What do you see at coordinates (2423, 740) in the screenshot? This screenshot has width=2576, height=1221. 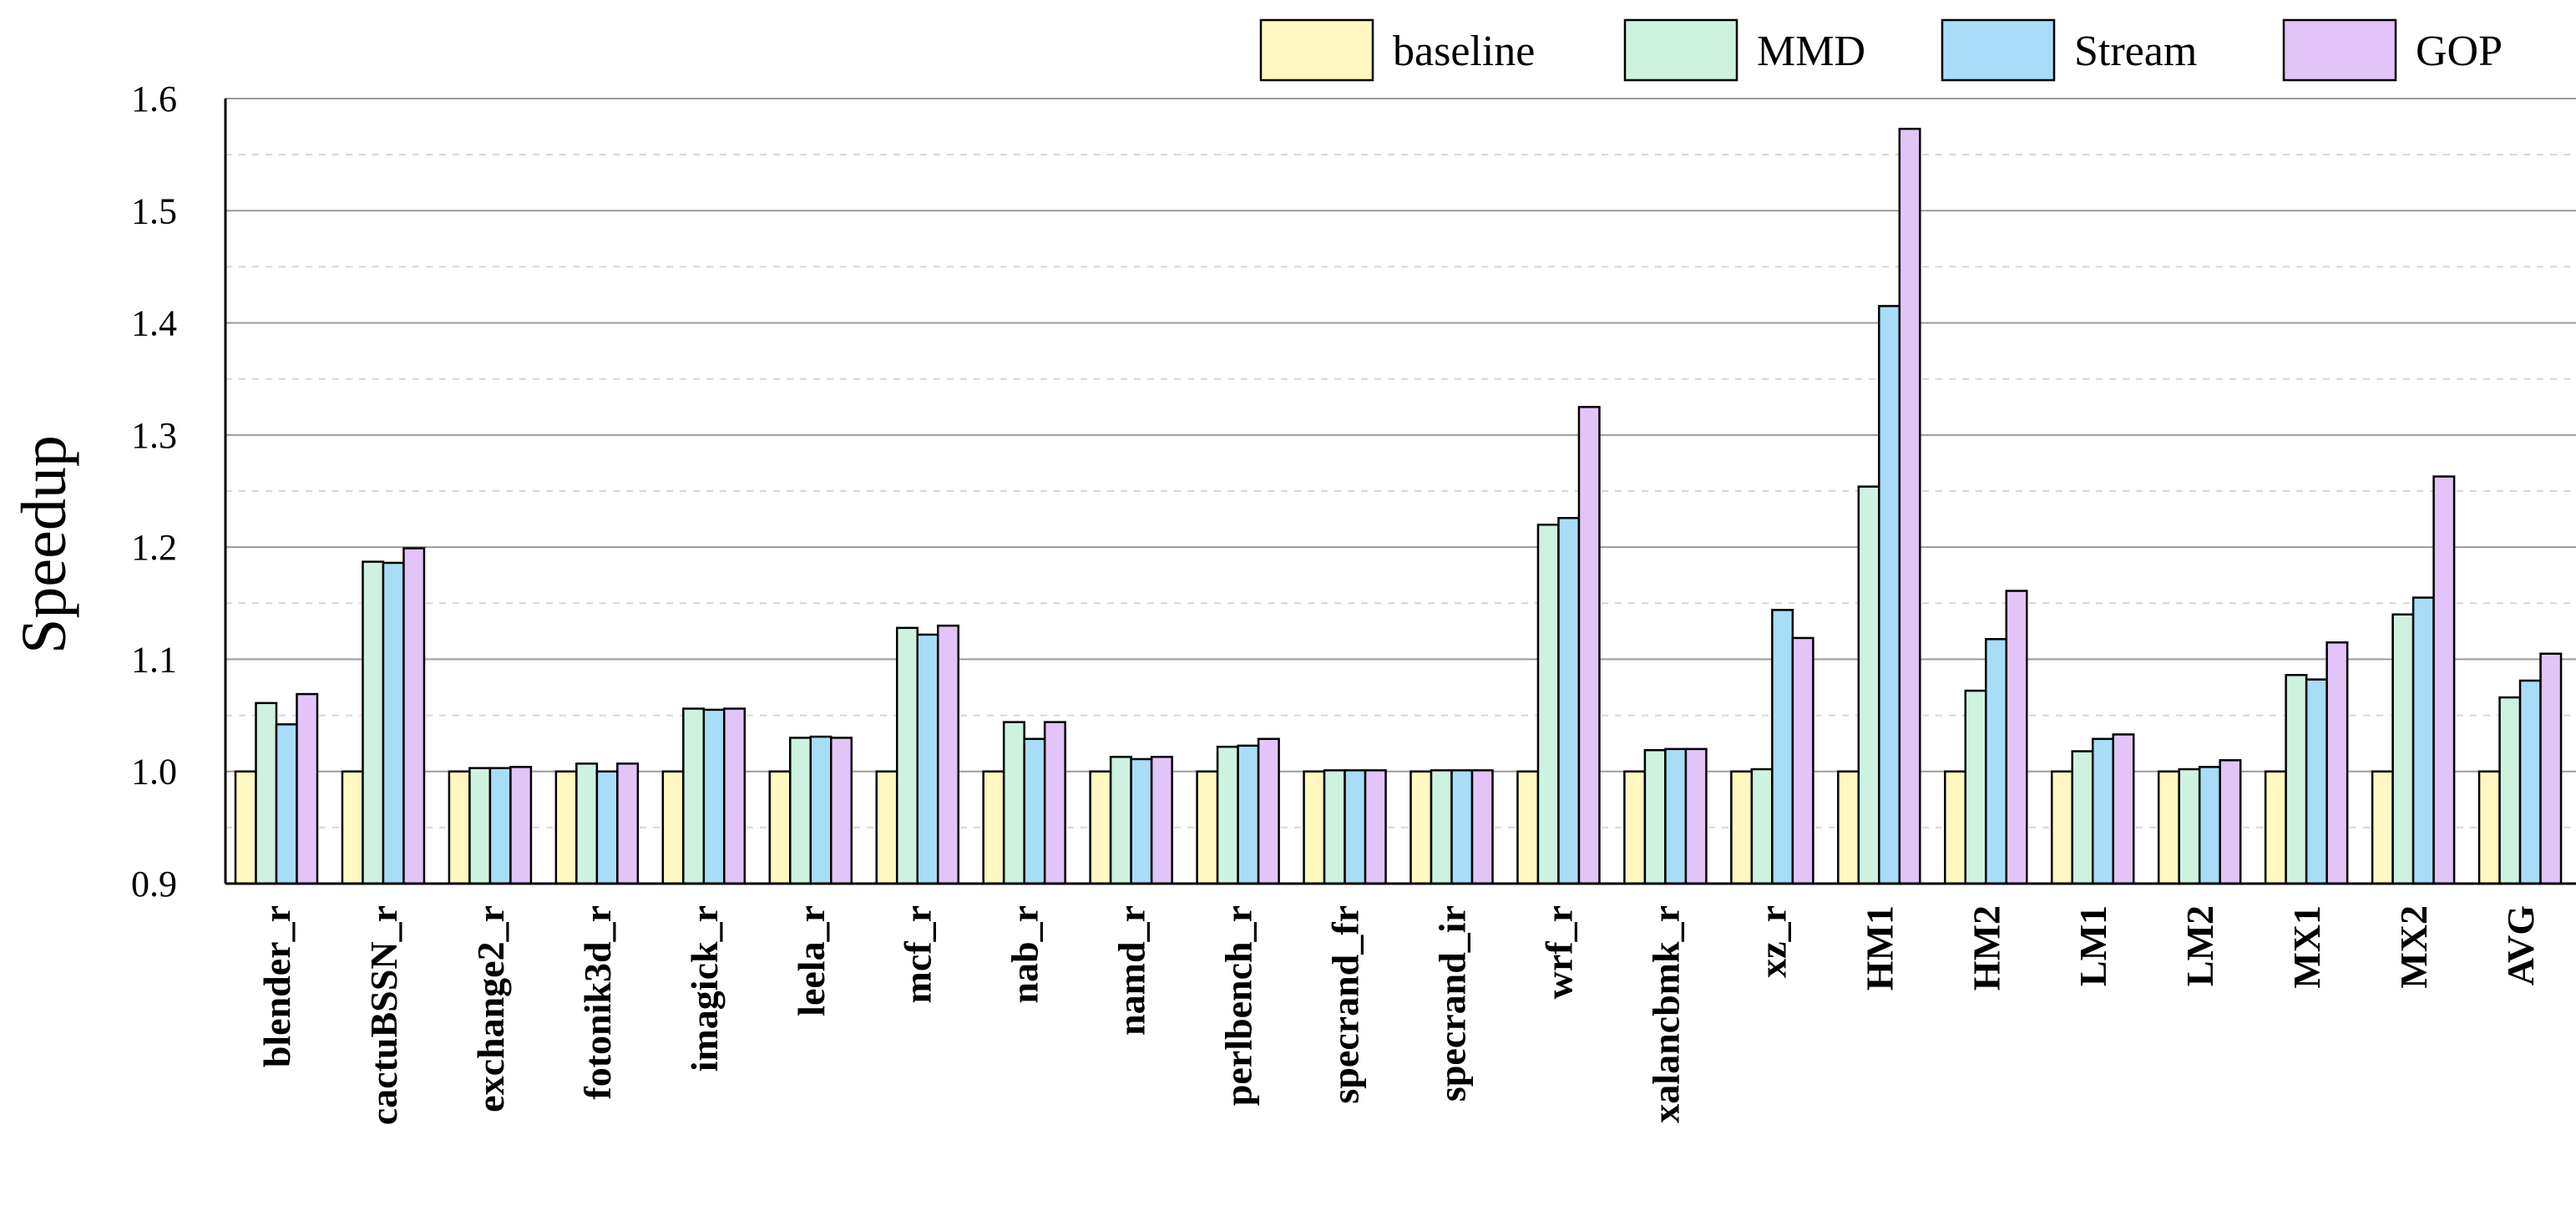 I see `bar-Stream-MX2` at bounding box center [2423, 740].